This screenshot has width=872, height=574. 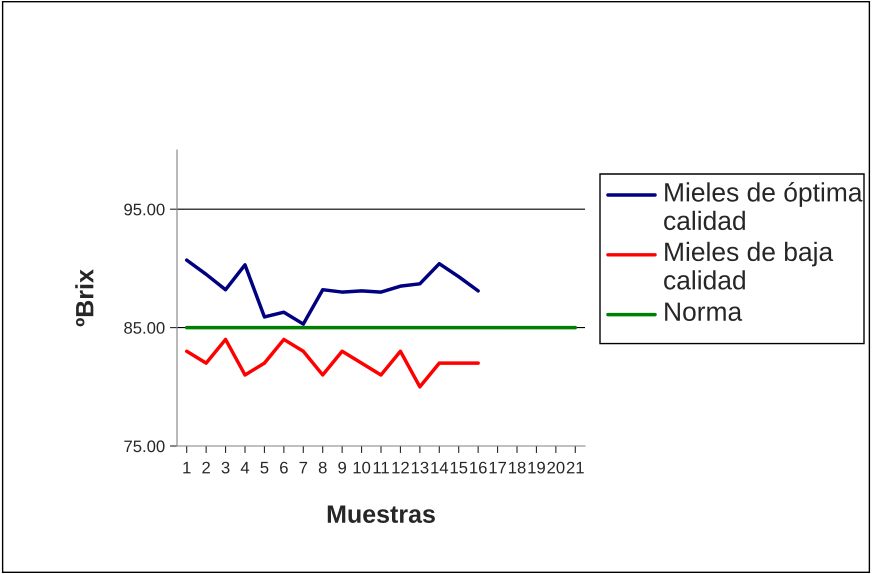 What do you see at coordinates (342, 468) in the screenshot?
I see `x-tick-label: 9` at bounding box center [342, 468].